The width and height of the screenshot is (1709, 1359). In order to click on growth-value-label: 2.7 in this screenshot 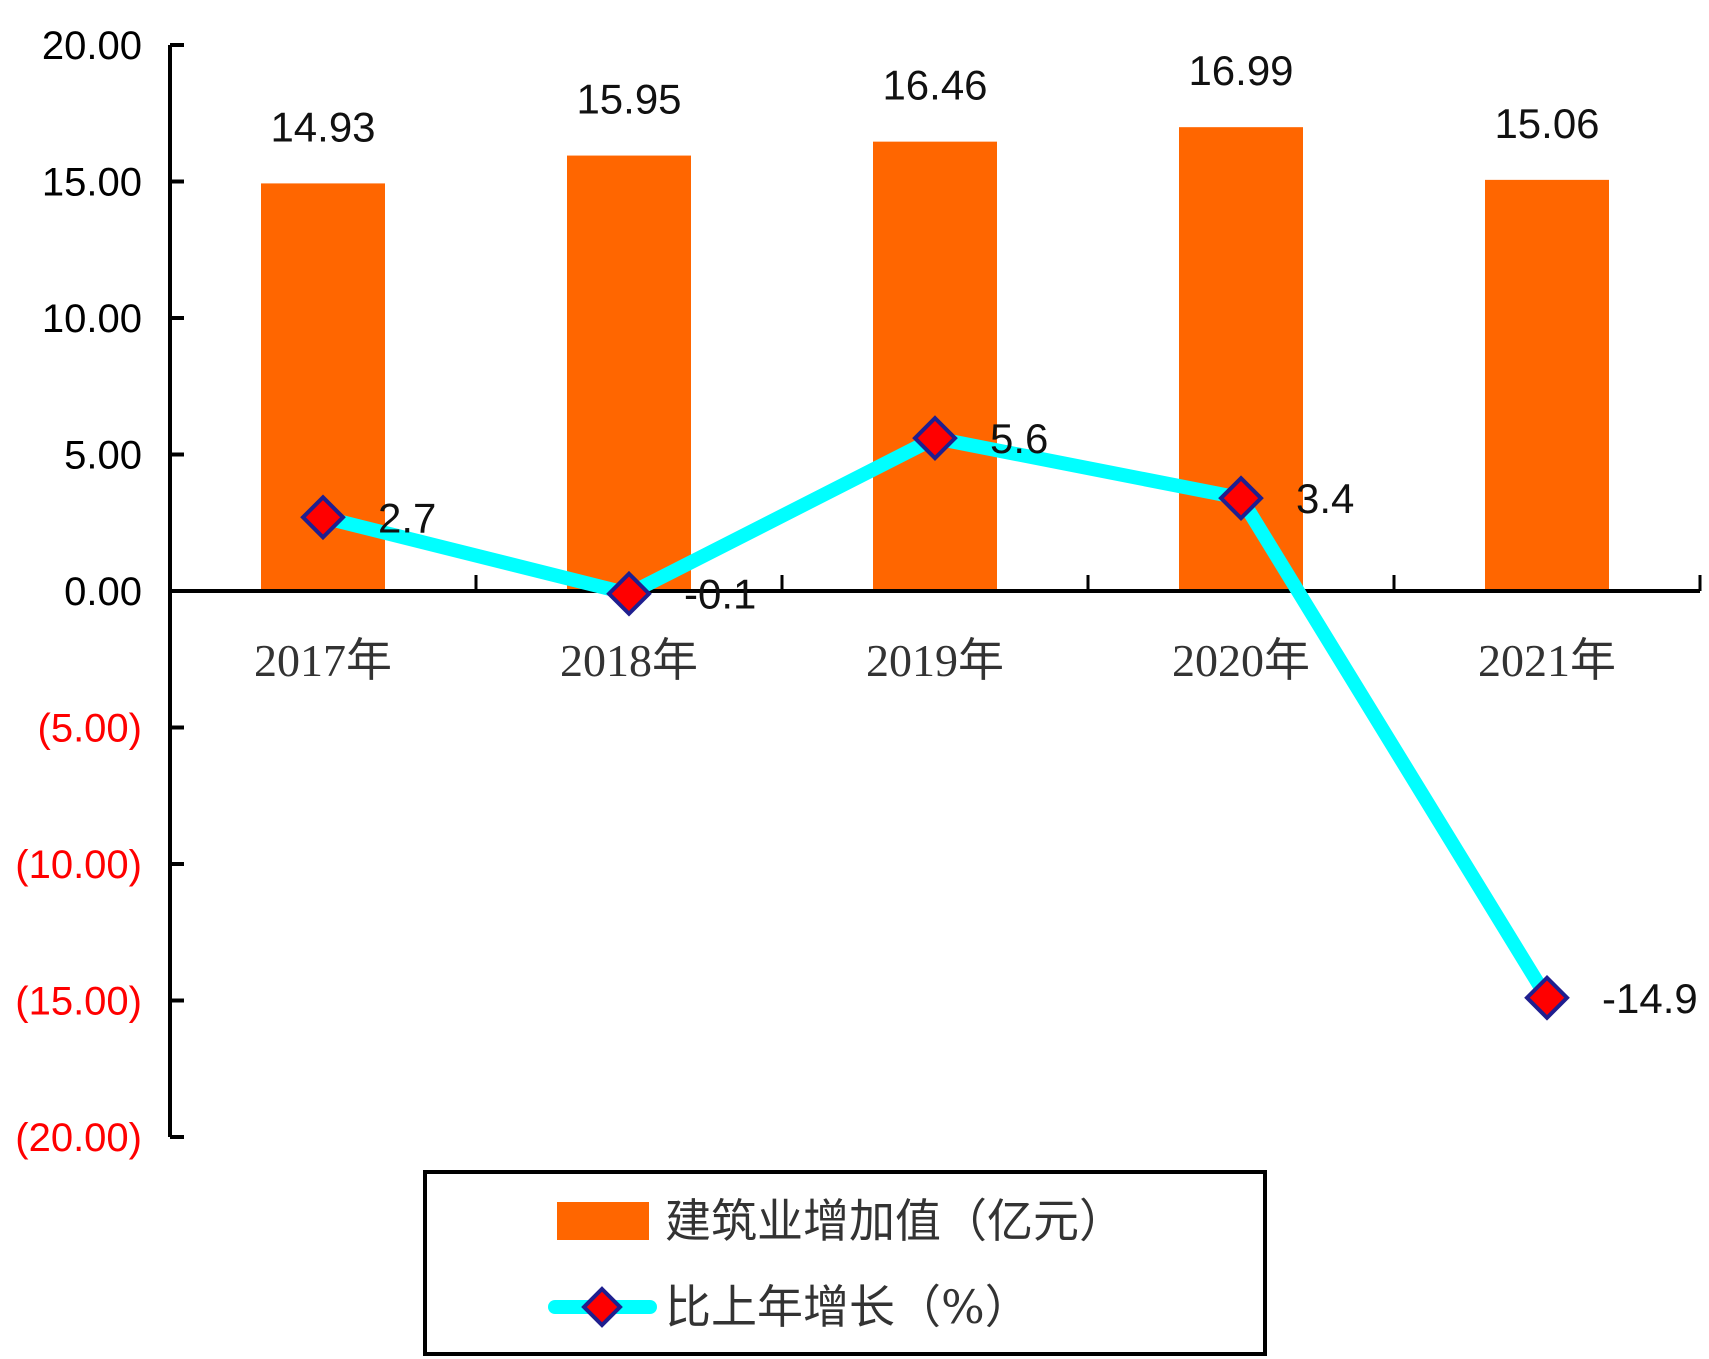, I will do `click(407, 517)`.